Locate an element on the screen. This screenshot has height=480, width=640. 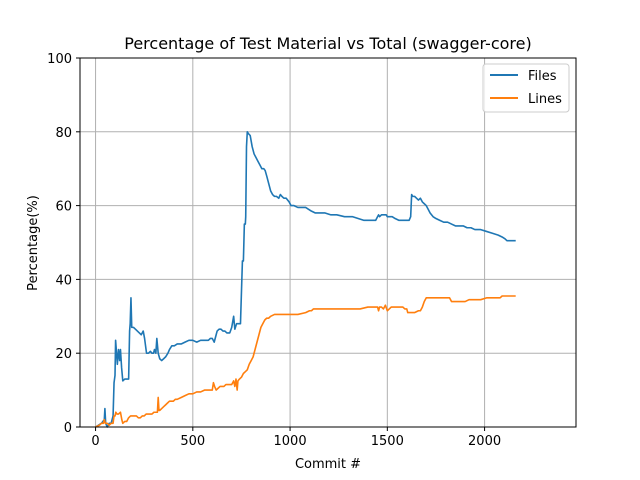
y-tick-label: 40 is located at coordinates (63, 280).